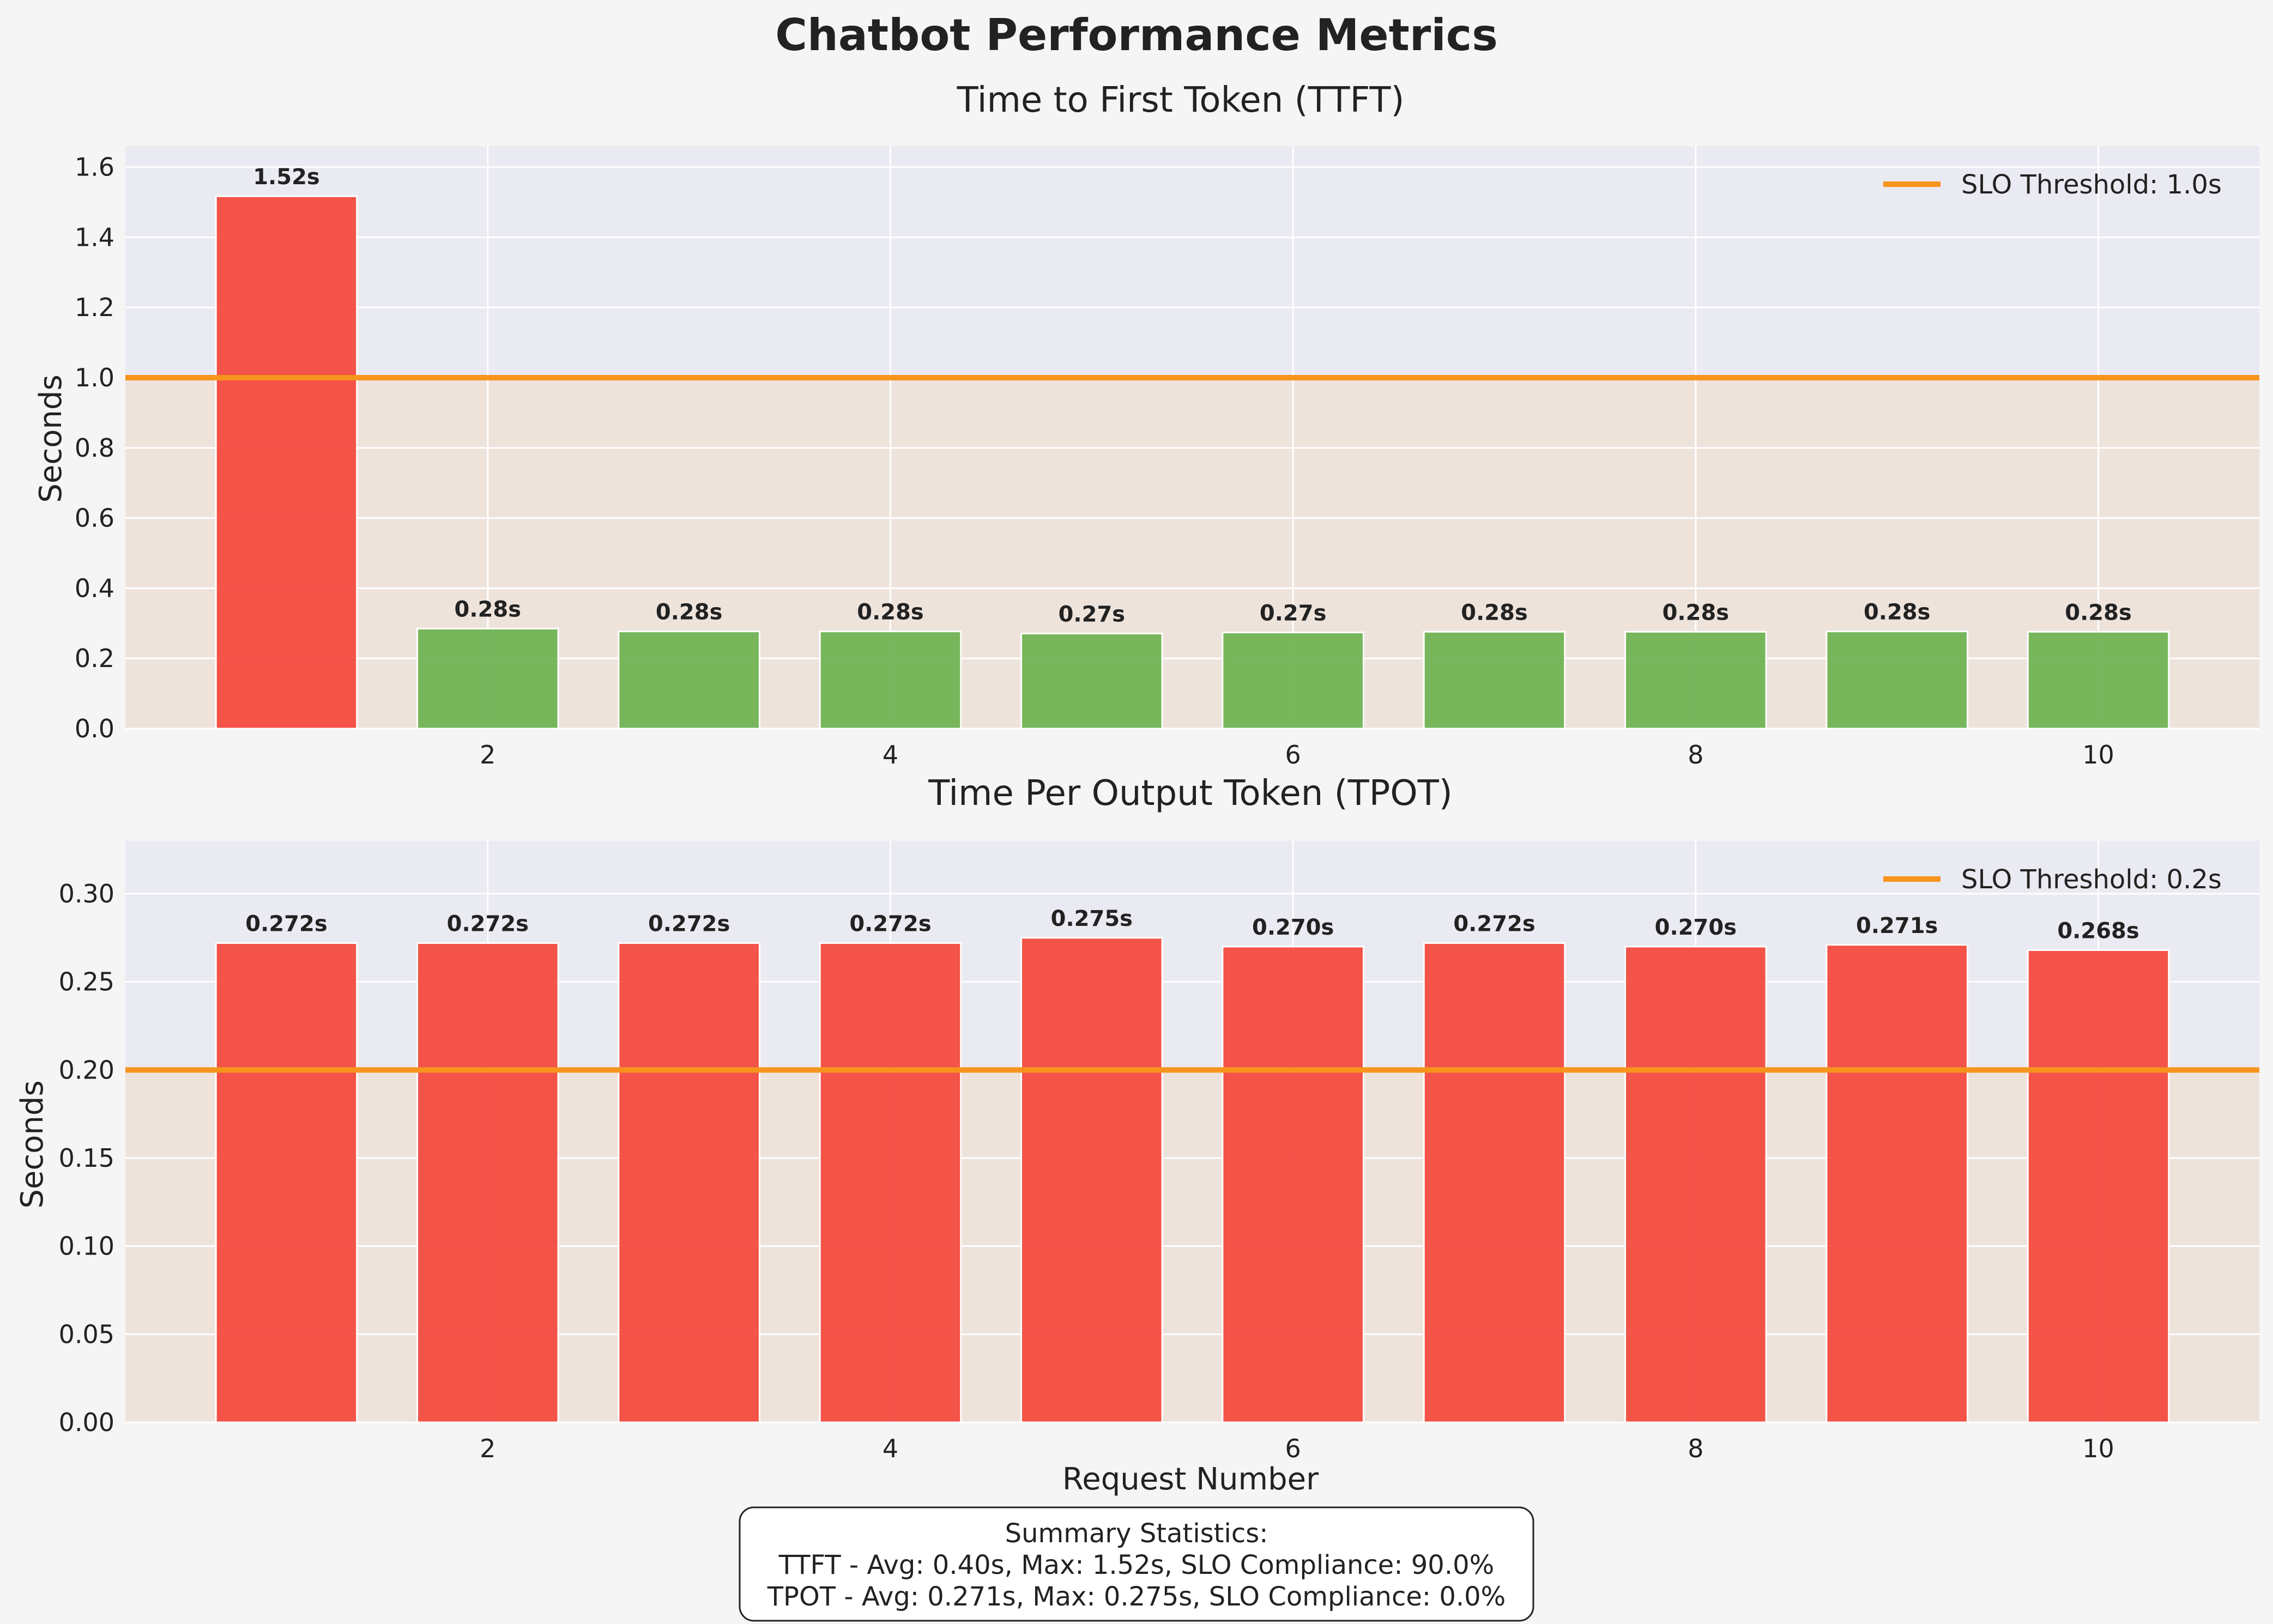 The height and width of the screenshot is (1624, 2273). I want to click on tpot-bar-value-label: 0.271s, so click(1897, 925).